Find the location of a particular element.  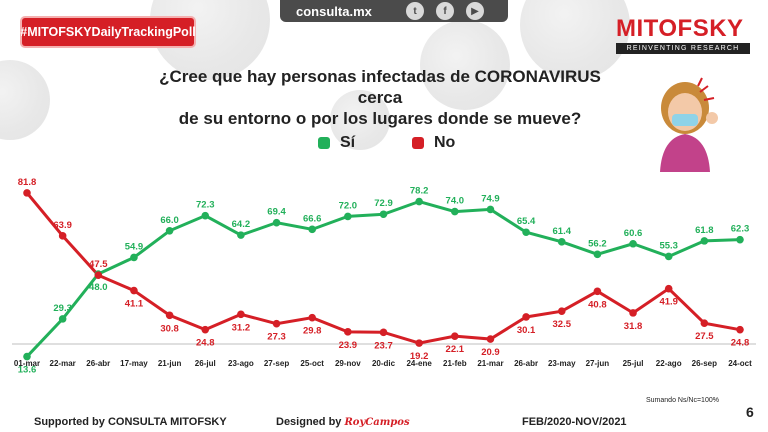

x-tick-label: 21-jun is located at coordinates (170, 363).